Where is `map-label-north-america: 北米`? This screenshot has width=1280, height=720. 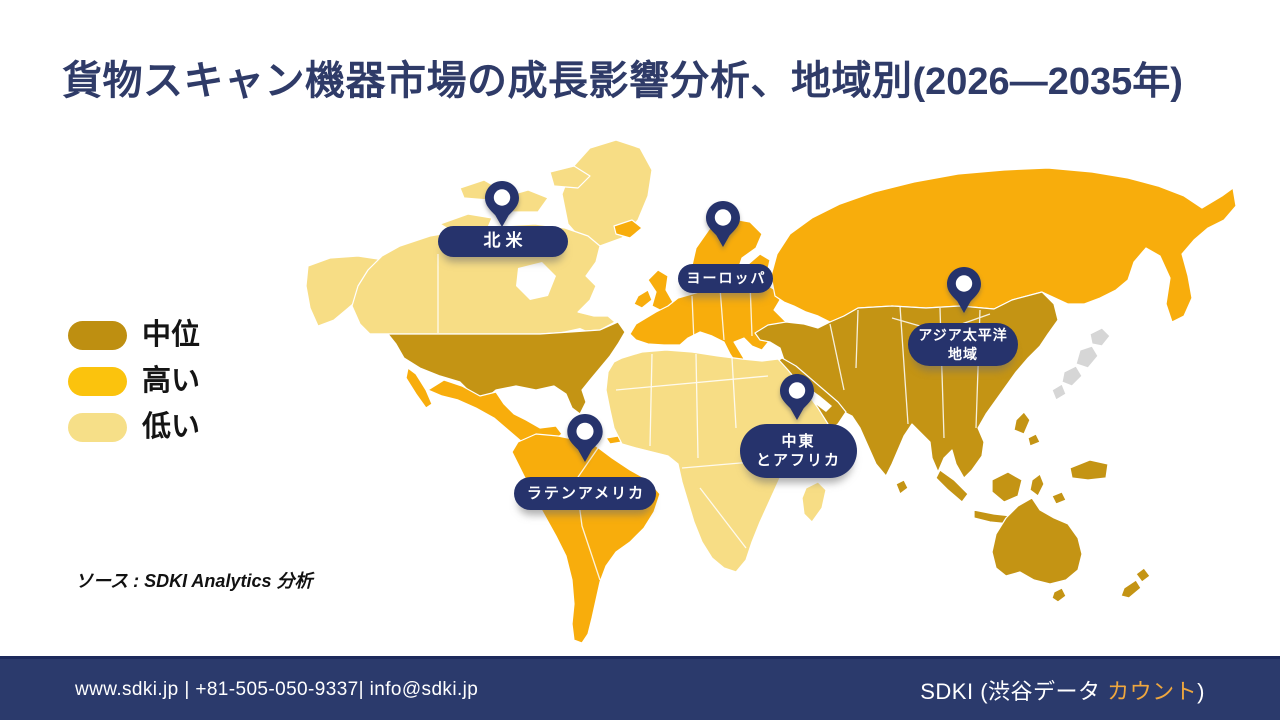
map-label-north-america: 北米 is located at coordinates (503, 241).